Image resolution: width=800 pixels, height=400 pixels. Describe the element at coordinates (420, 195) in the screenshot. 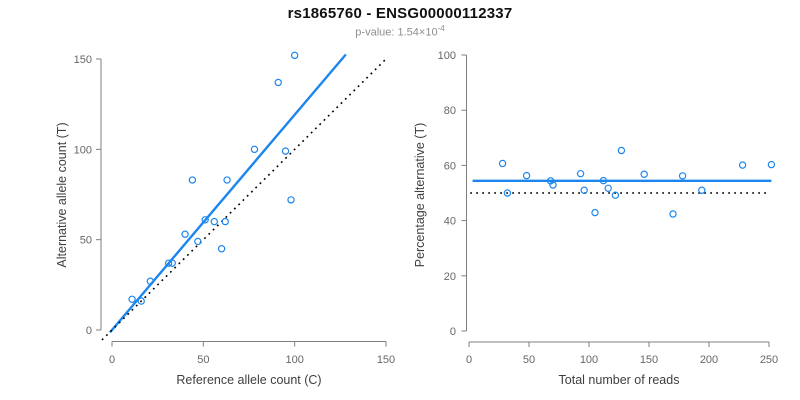

I see `right-yaxis-label: Percentage alternative (T)` at that location.